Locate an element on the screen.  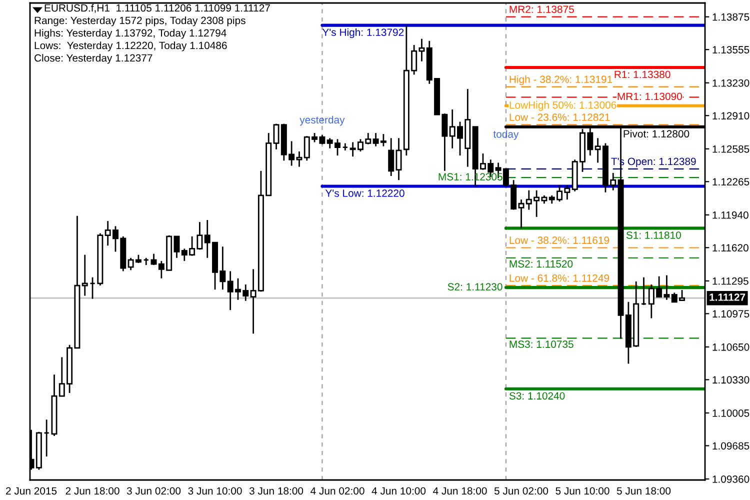
annotation: Range: Yesterday 1572 pips, Today 2308 pips is located at coordinates (140, 21).